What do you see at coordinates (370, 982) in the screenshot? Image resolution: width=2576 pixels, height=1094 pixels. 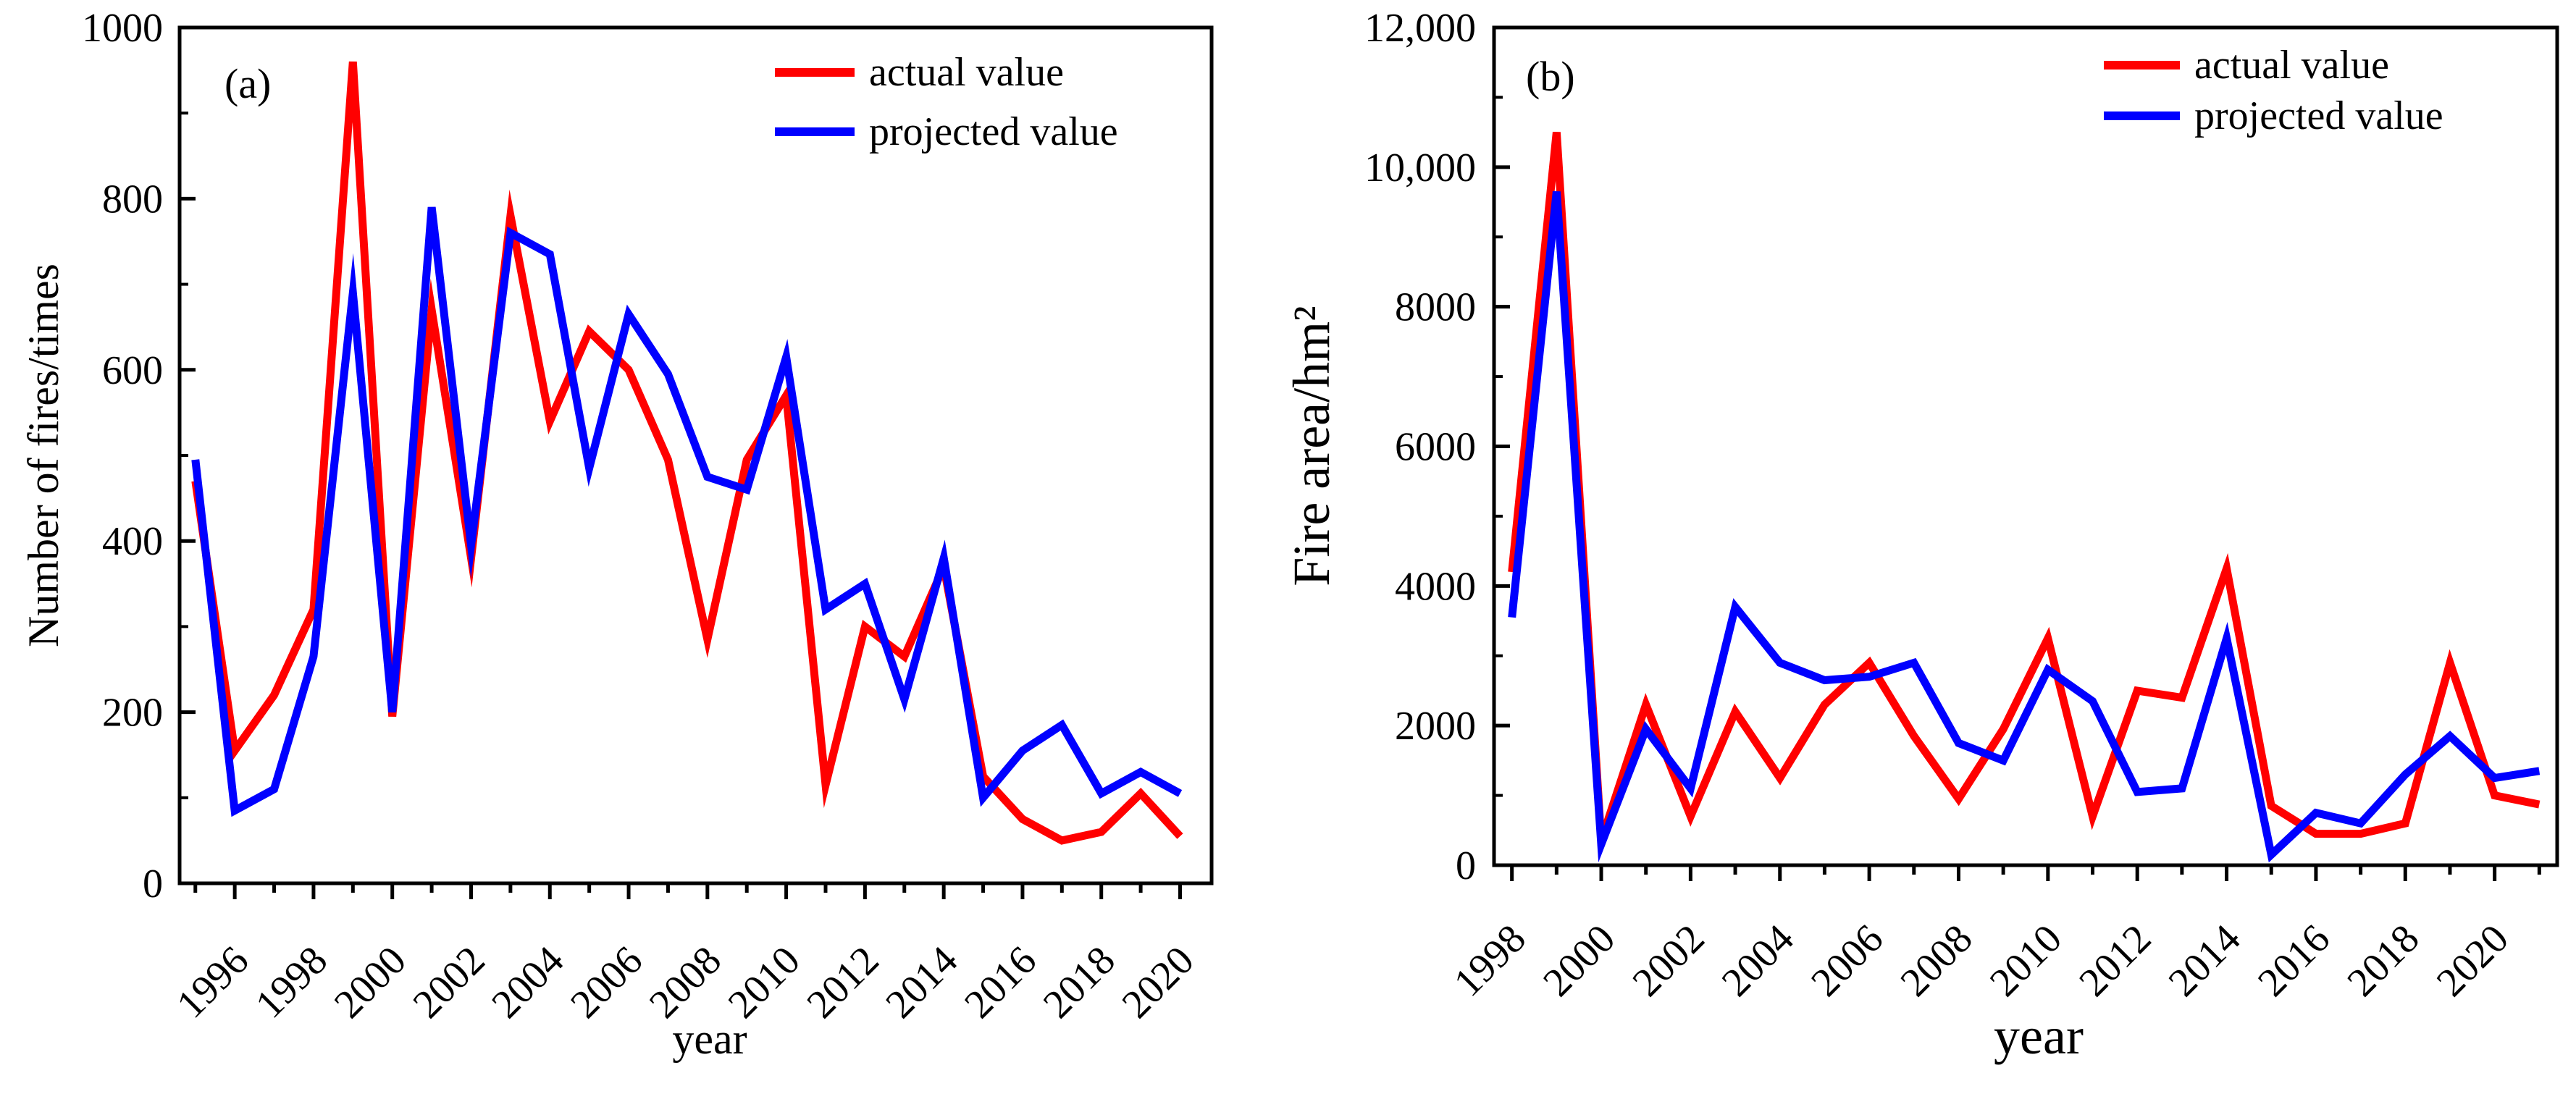 I see `panel-a-x-tick-label: 2000` at bounding box center [370, 982].